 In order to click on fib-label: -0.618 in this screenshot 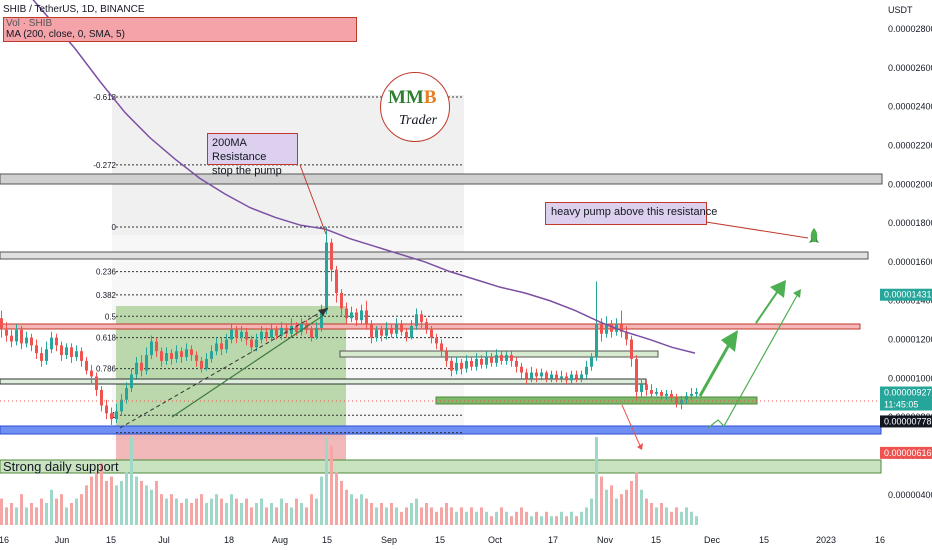, I will do `click(104, 97)`.